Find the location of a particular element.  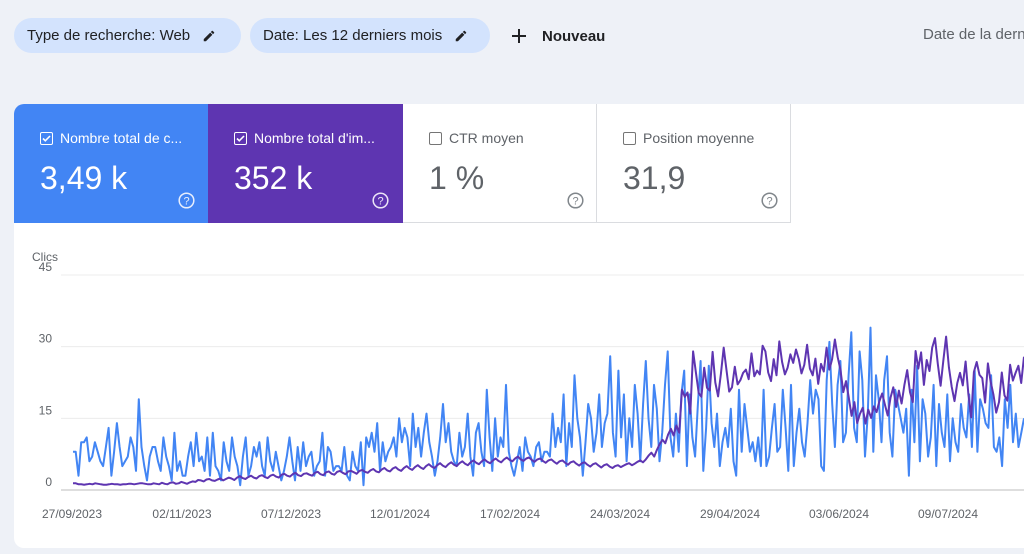

y-tick-label: 30 is located at coordinates (46, 339).